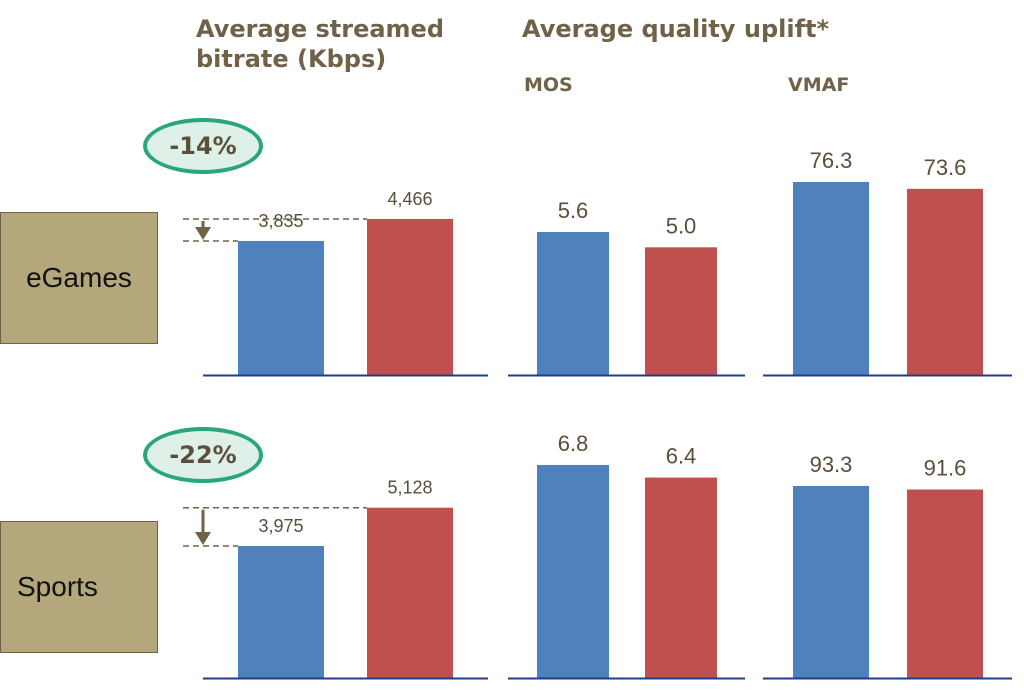 This screenshot has width=1024, height=696. I want to click on chart-panel-sports-4: 6.8 6.4, so click(626, 555).